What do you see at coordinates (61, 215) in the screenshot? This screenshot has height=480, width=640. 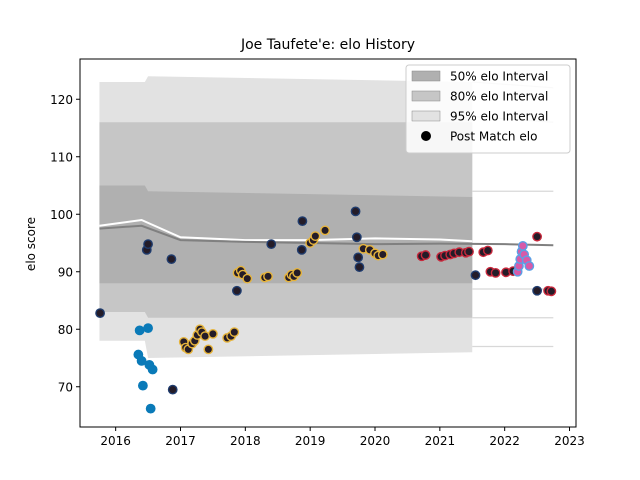 I see `y-tick-label: 100` at bounding box center [61, 215].